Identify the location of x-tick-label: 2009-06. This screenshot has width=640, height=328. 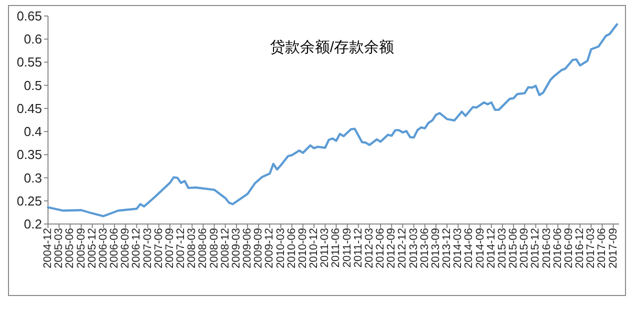
(248, 248).